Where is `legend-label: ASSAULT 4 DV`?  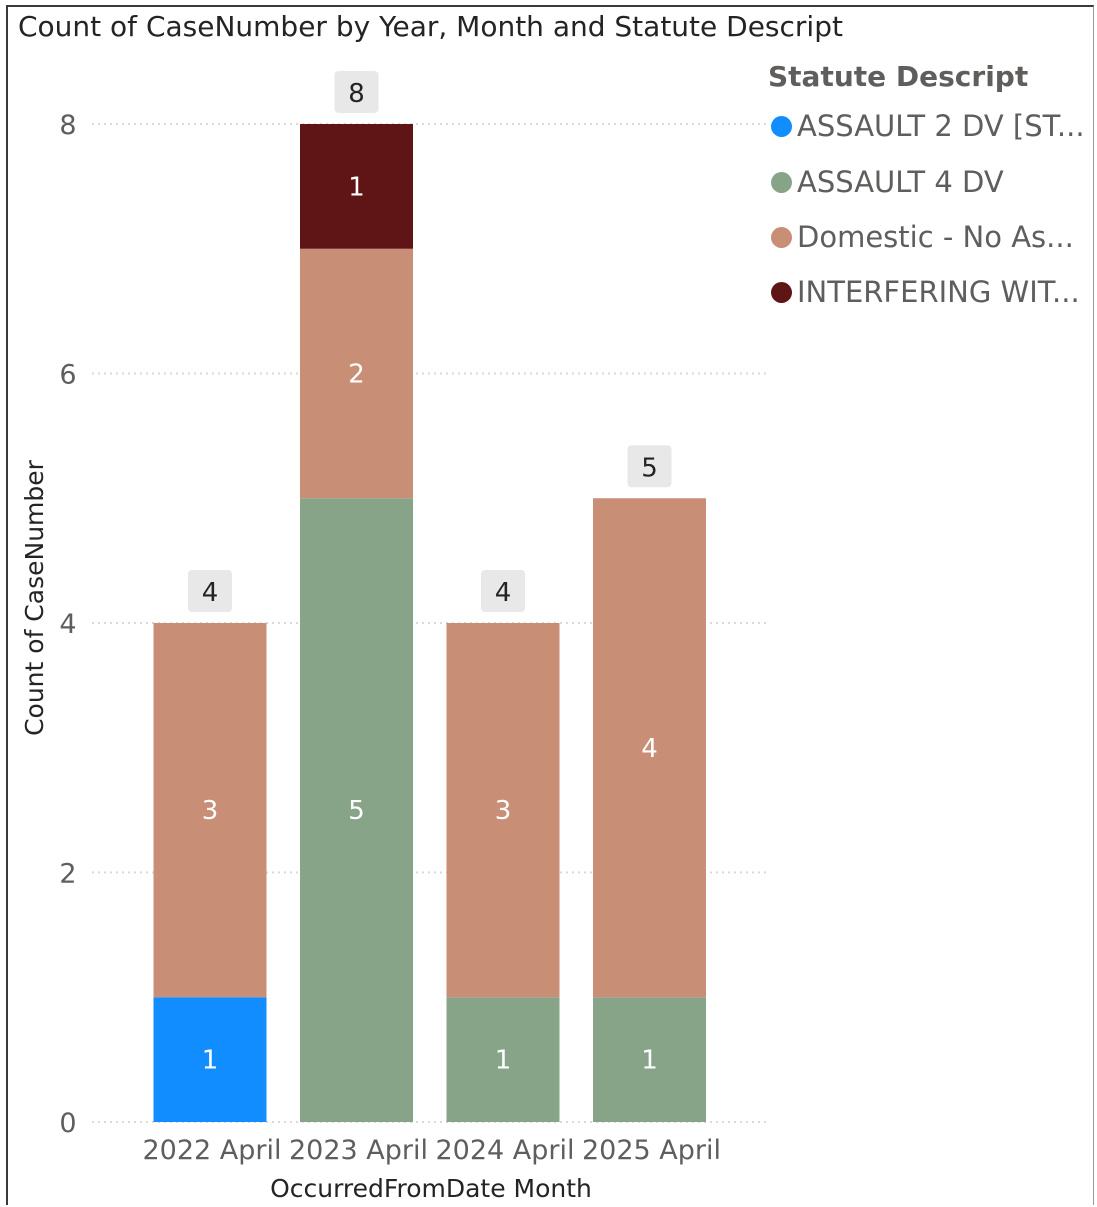 legend-label: ASSAULT 4 DV is located at coordinates (900, 182).